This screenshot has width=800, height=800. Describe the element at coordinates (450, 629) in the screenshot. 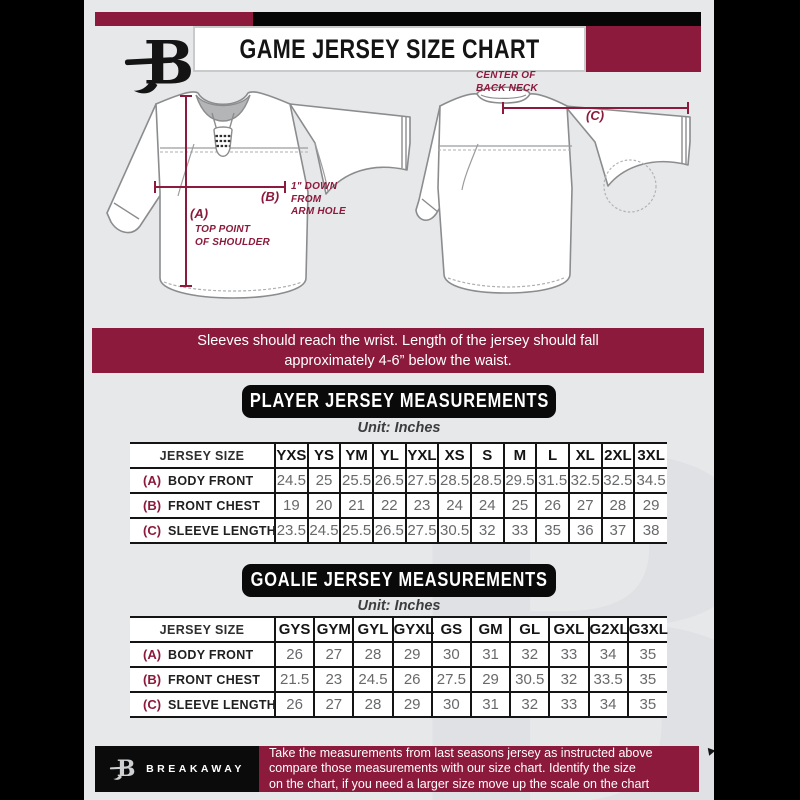

I see `size-header: GS` at that location.